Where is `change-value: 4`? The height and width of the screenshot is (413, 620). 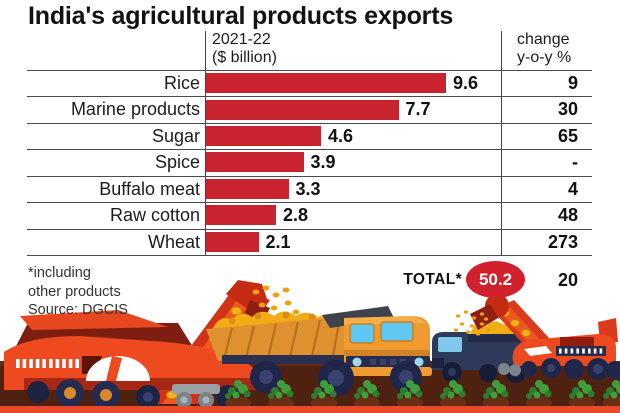
change-value: 4 is located at coordinates (572, 188).